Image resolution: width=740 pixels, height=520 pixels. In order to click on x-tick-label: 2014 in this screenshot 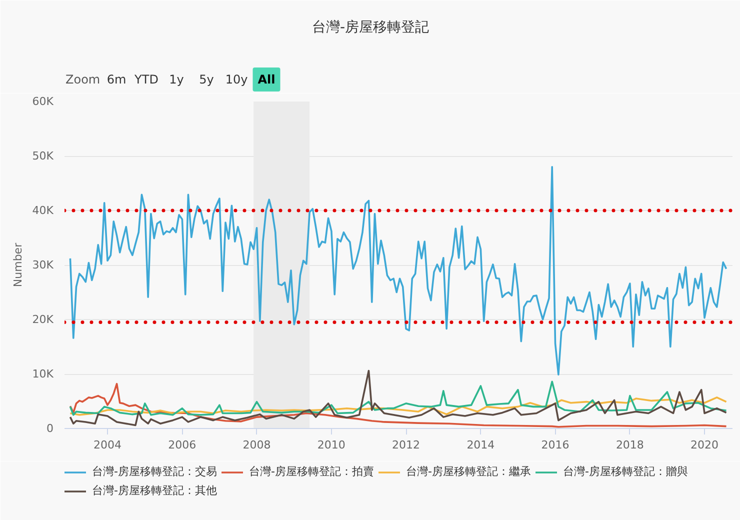, I will do `click(480, 445)`.